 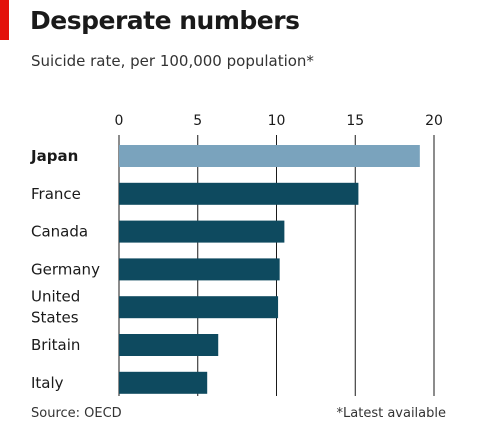 What do you see at coordinates (391, 413) in the screenshot?
I see `footnote: *Latest available` at bounding box center [391, 413].